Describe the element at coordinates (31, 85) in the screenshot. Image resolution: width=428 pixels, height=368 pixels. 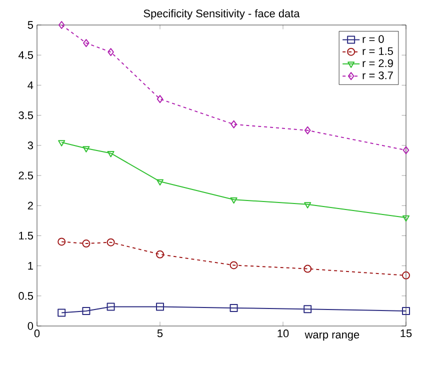
I see `y-tick-label: 4` at that location.